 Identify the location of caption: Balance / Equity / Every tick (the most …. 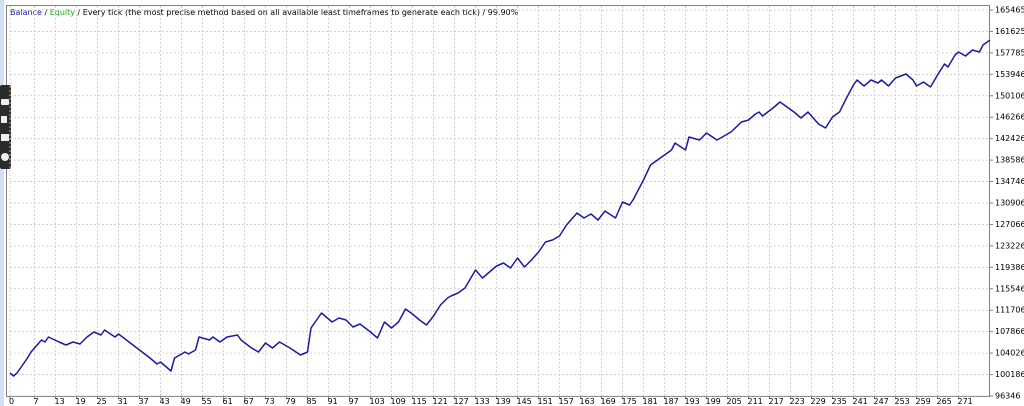
(264, 12).